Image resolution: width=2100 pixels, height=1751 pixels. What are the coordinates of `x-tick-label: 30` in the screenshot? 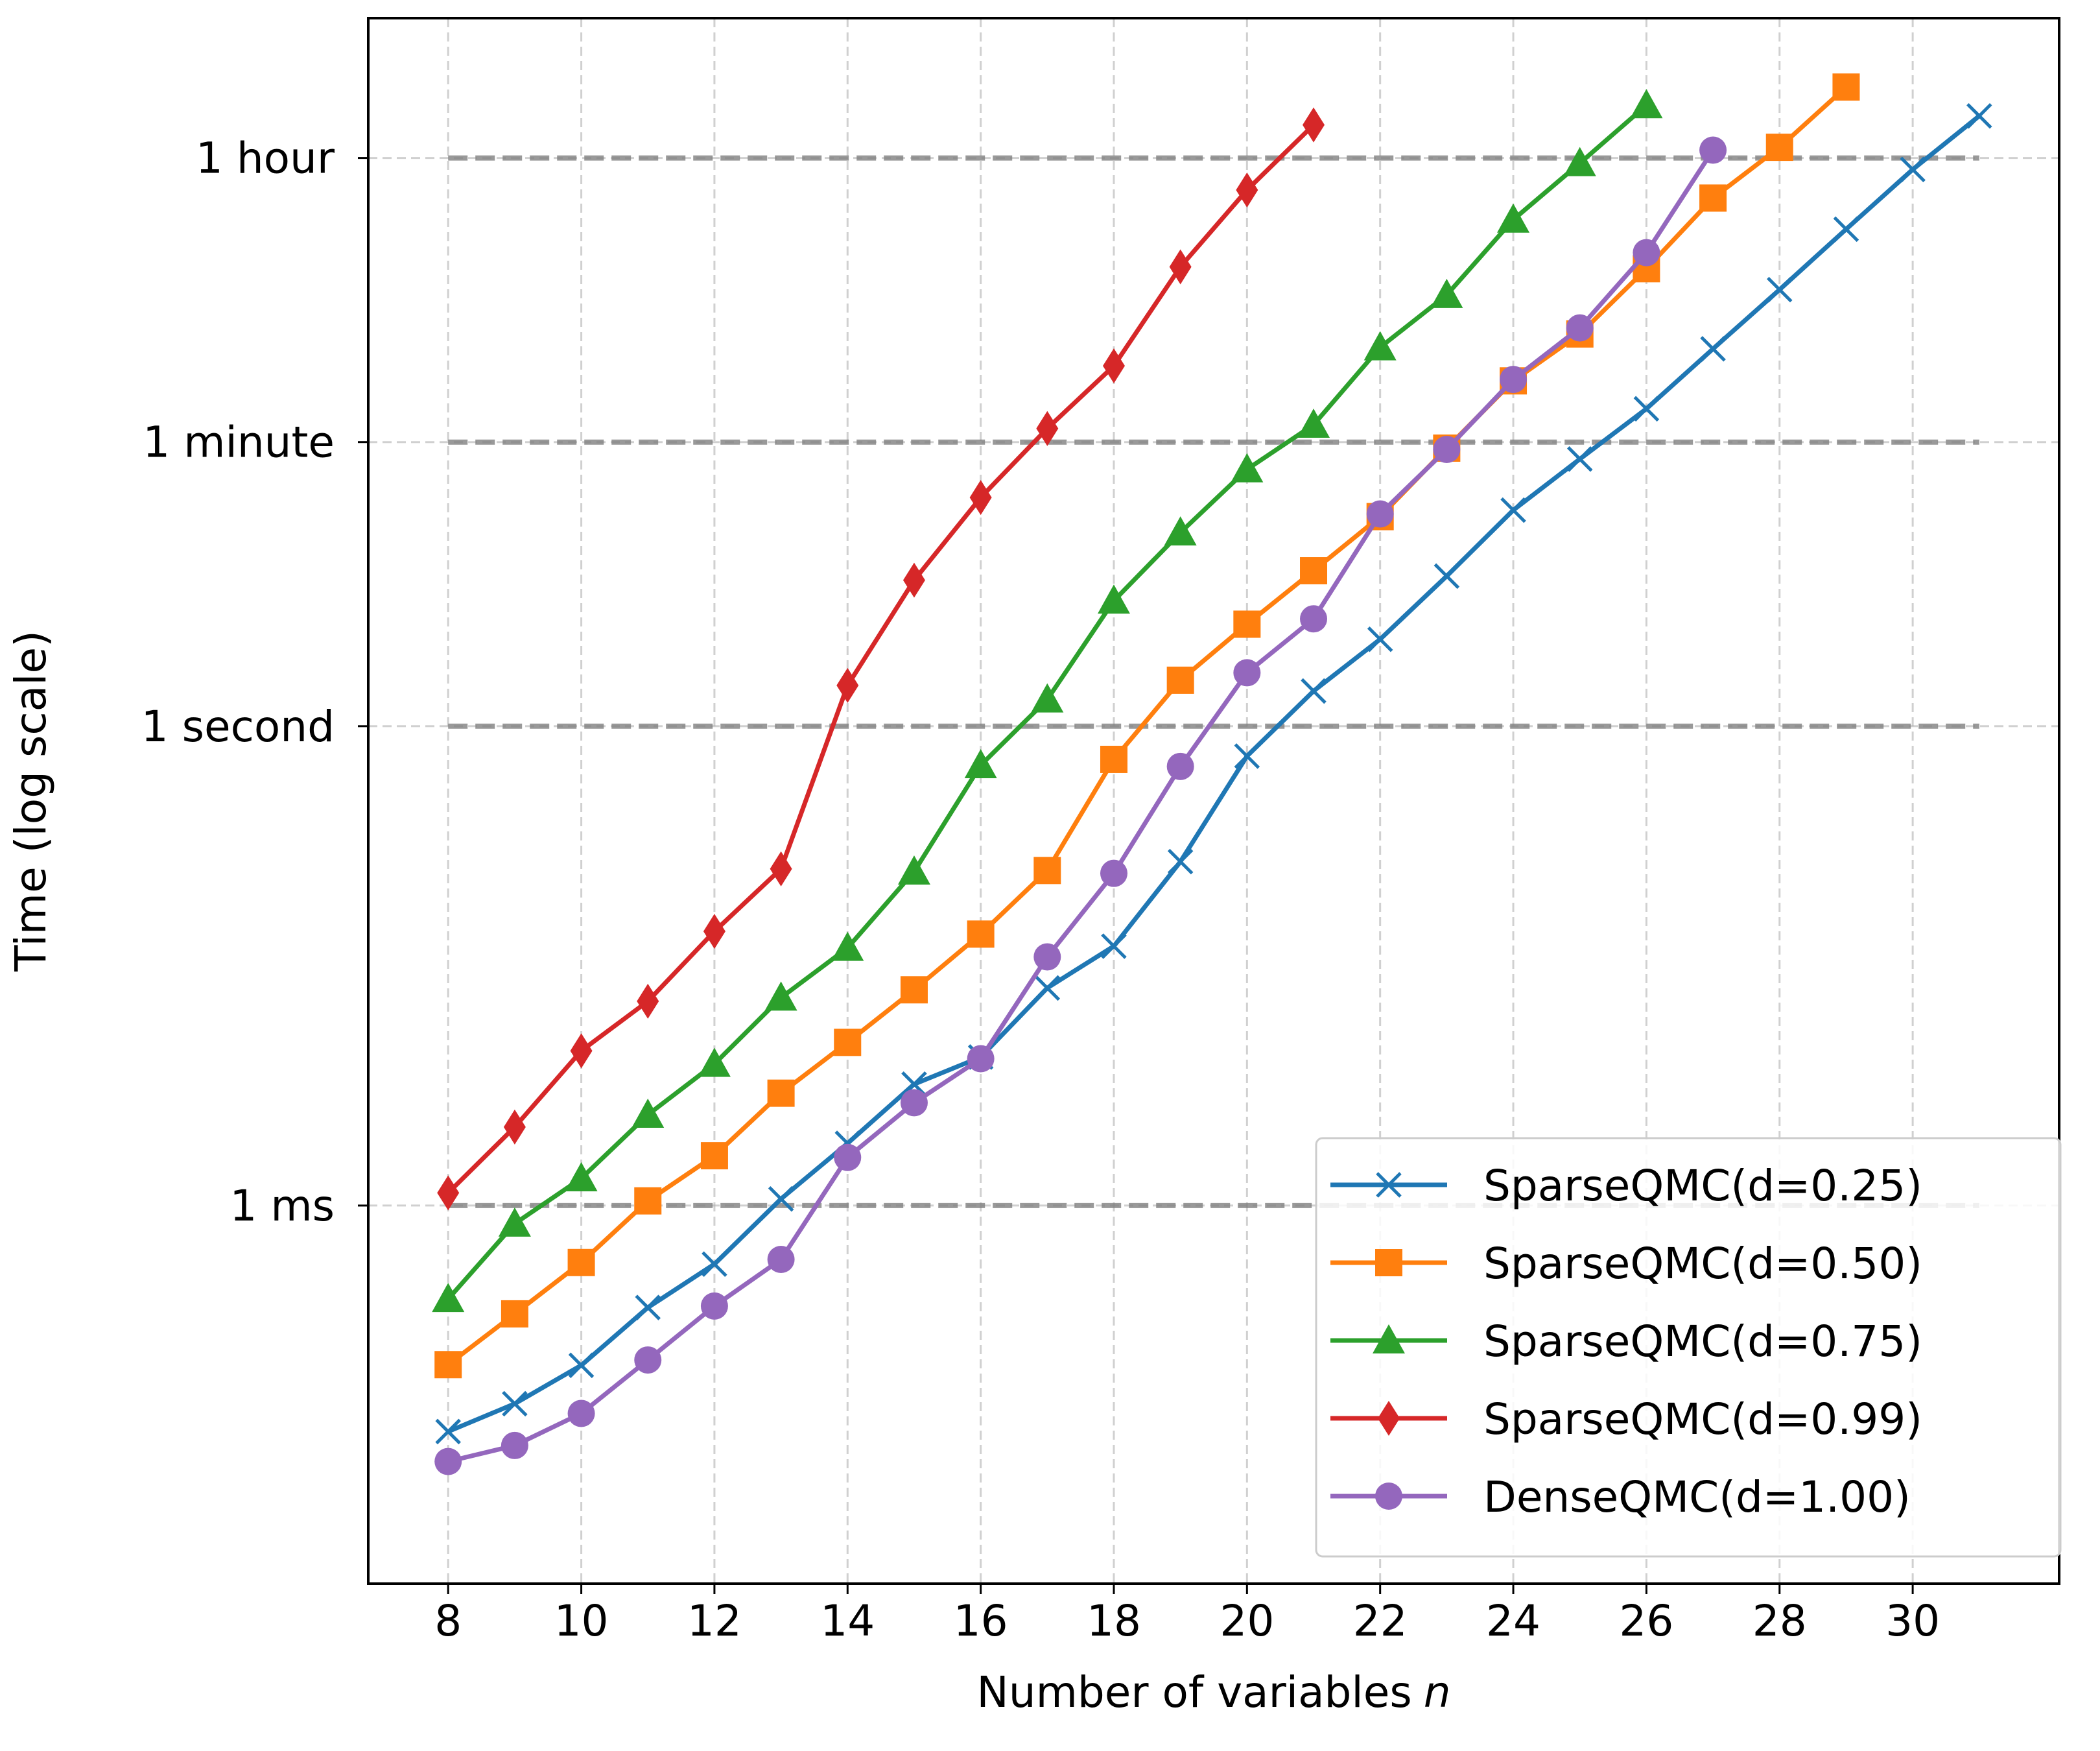 It's located at (1912, 1621).